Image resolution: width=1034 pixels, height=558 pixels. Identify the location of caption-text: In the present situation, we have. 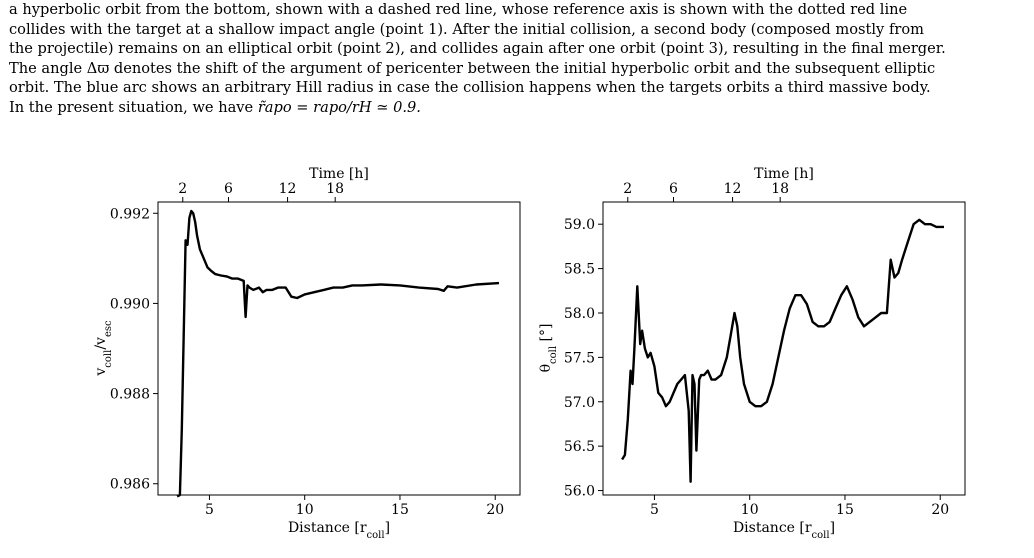
(133, 107).